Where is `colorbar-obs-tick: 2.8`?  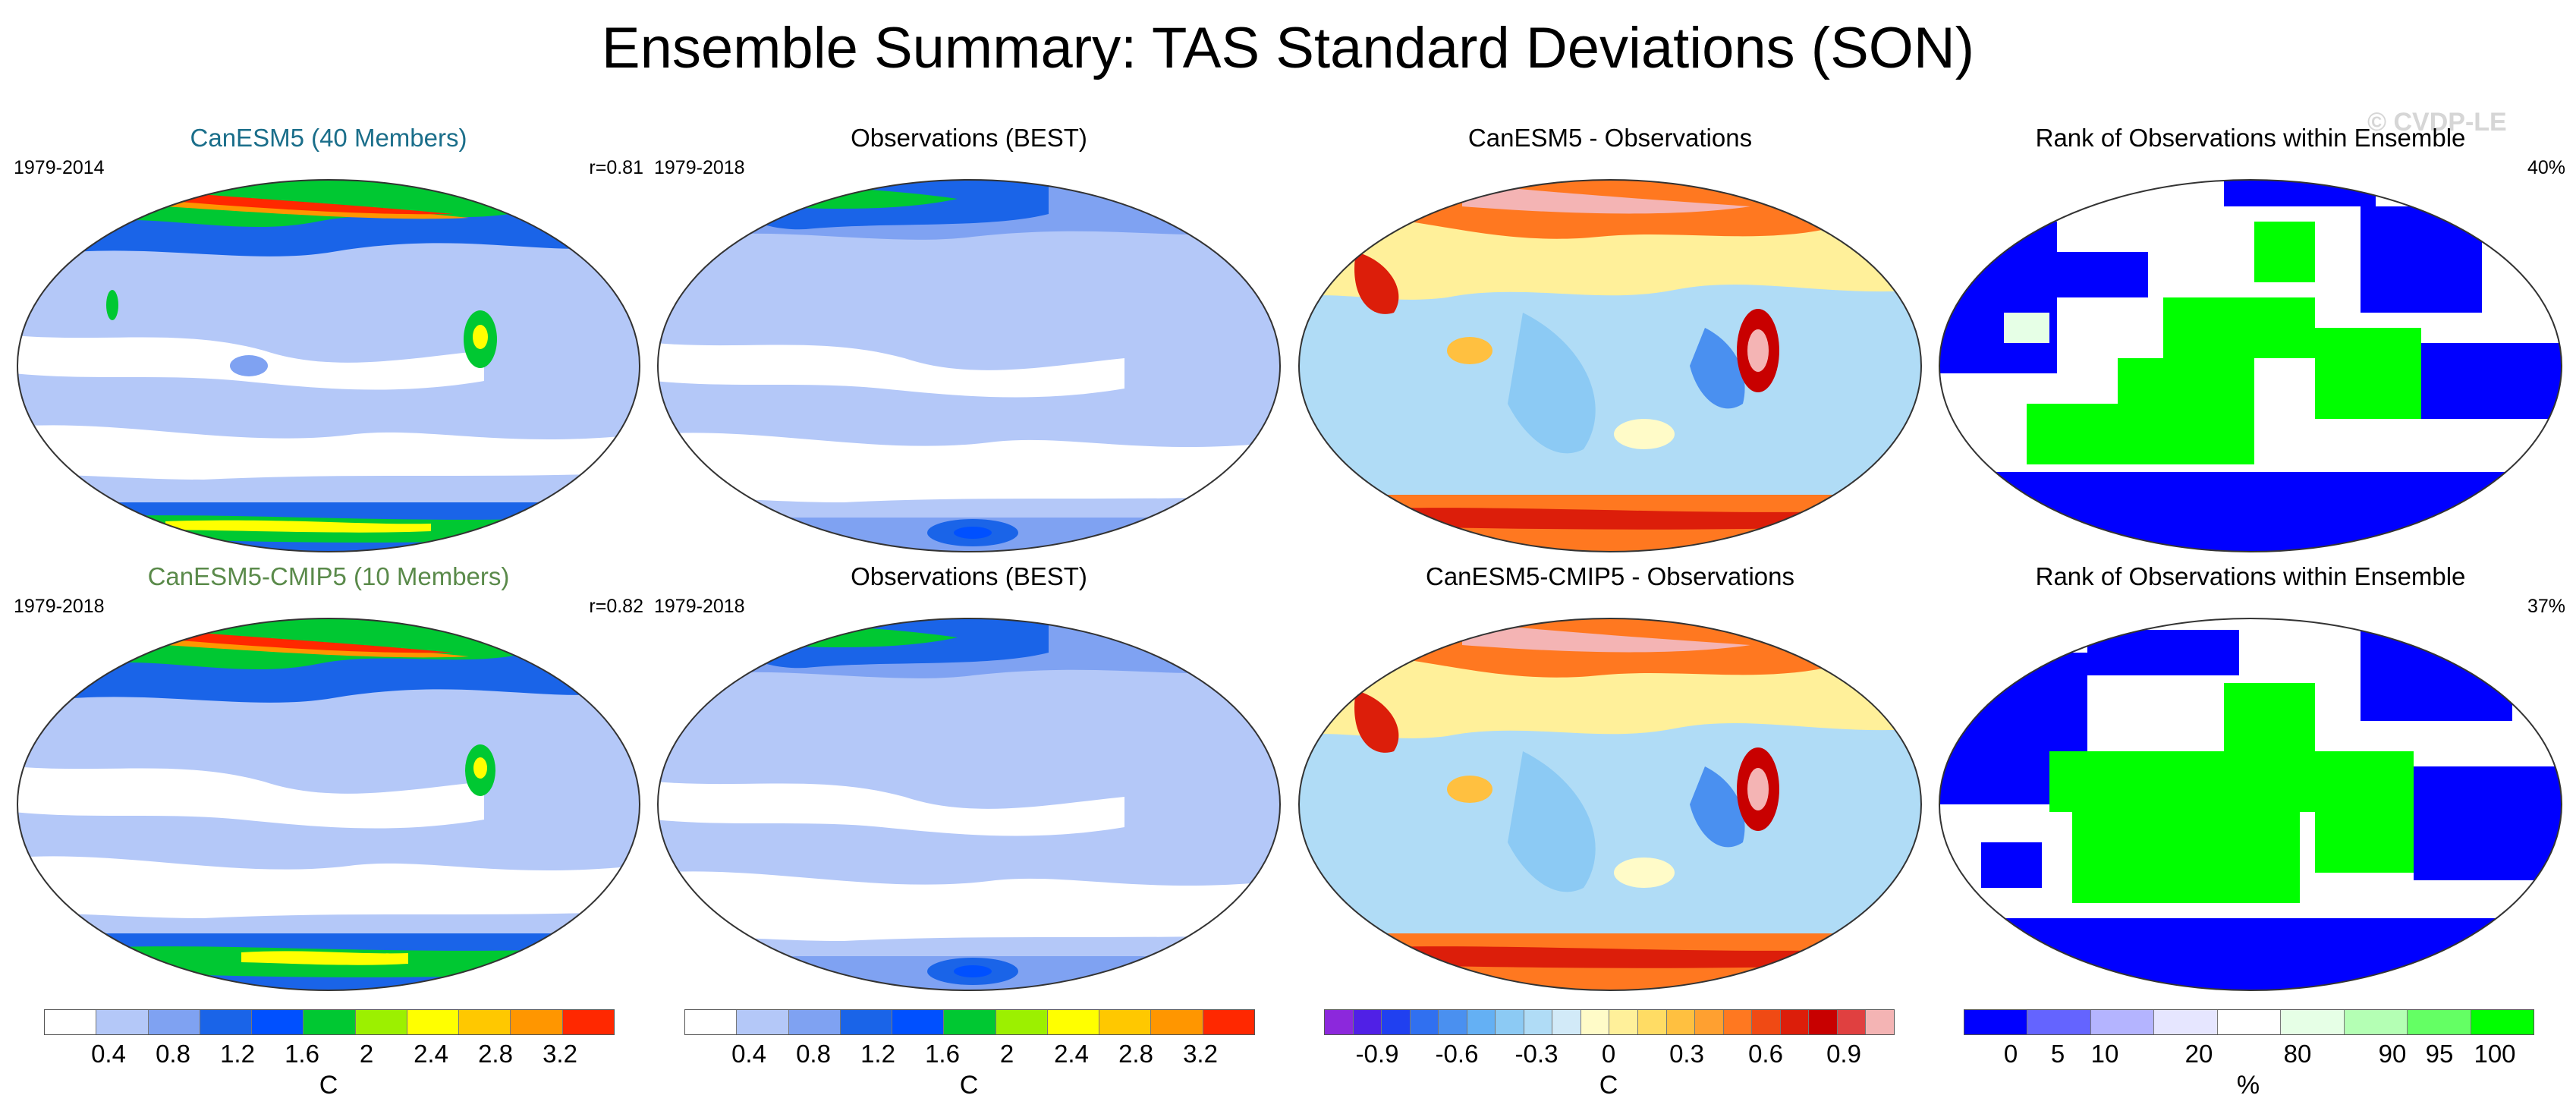
colorbar-obs-tick: 2.8 is located at coordinates (1135, 1054).